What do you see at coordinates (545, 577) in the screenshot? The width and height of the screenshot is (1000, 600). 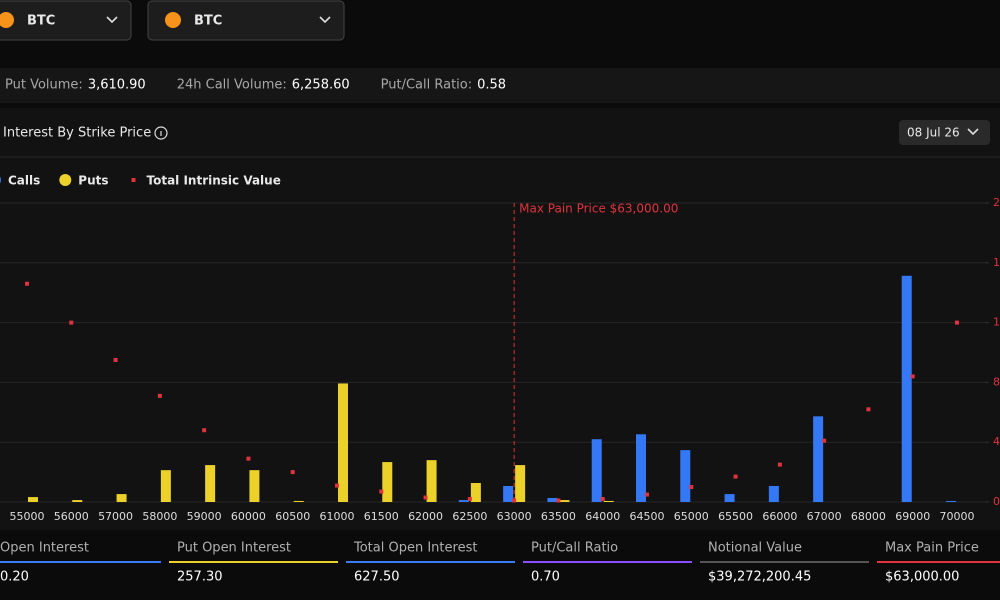 I see `summary-value: 0.70` at bounding box center [545, 577].